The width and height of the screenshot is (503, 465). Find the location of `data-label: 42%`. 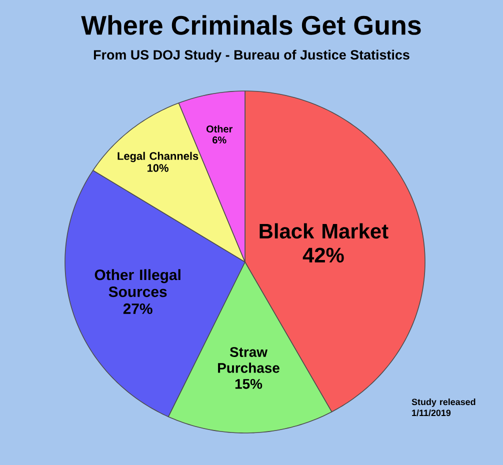

data-label: 42% is located at coordinates (323, 255).